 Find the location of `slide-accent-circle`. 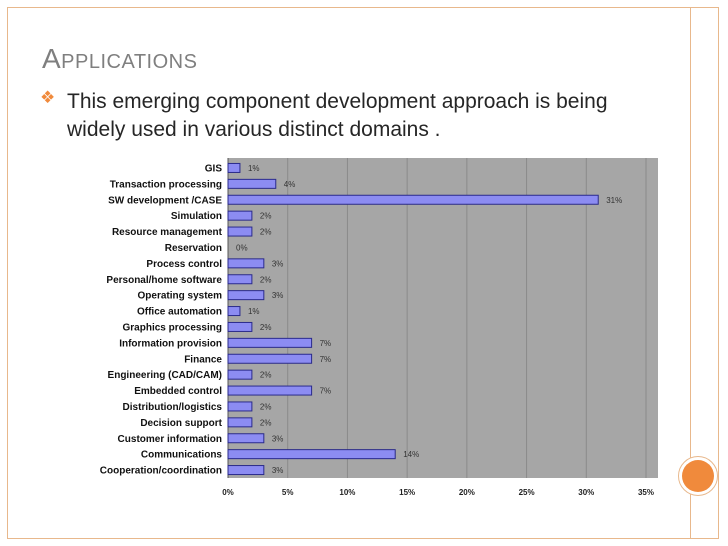

slide-accent-circle is located at coordinates (698, 476).